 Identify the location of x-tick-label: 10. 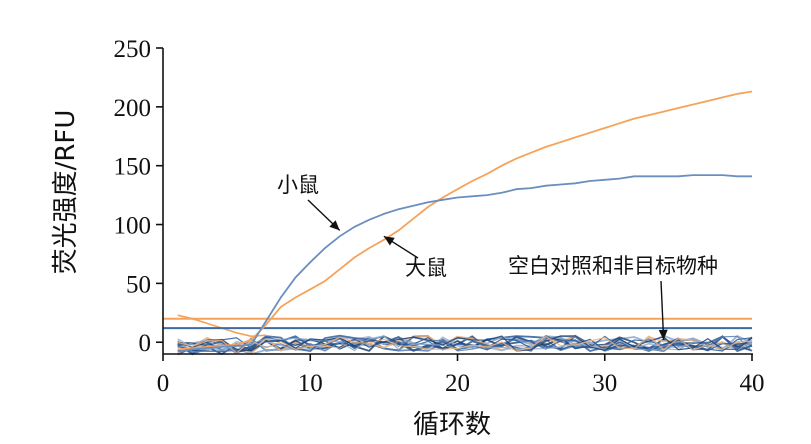
(310, 383).